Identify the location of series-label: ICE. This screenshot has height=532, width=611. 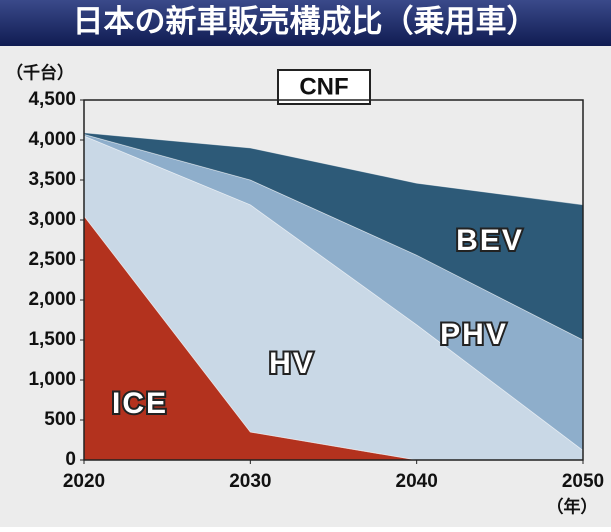
(140, 403).